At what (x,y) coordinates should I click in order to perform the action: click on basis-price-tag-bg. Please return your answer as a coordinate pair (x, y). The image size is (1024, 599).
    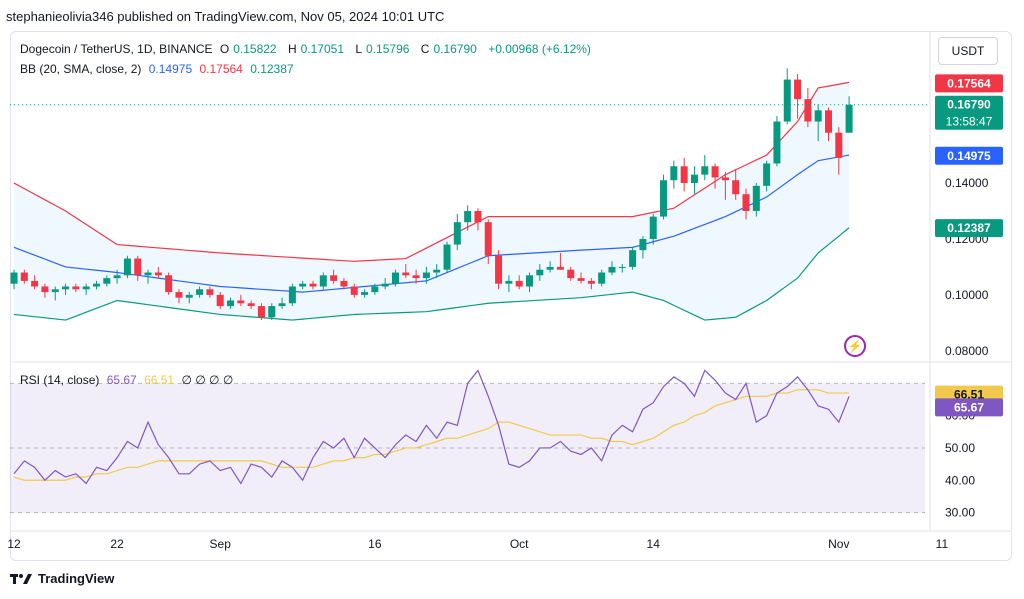
    Looking at the image, I should click on (969, 155).